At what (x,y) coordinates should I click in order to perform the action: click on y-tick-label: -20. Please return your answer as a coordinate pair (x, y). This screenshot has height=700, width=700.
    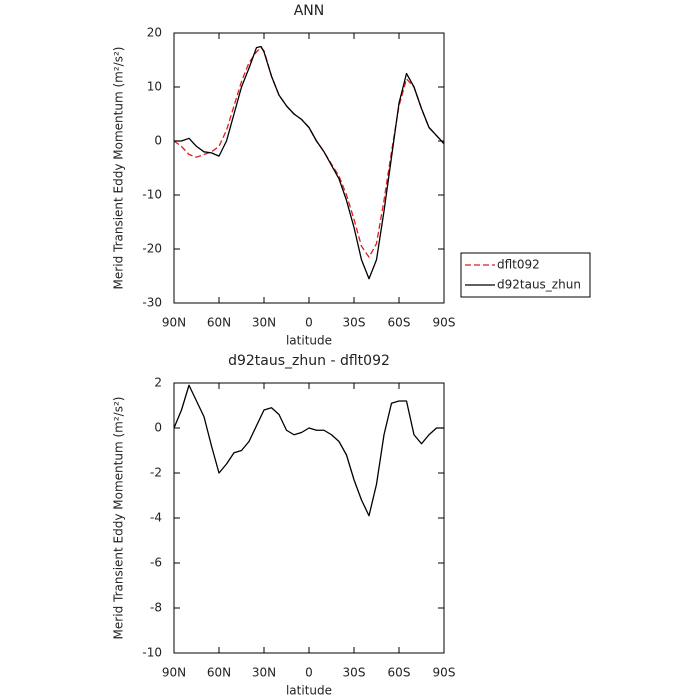
    Looking at the image, I should click on (152, 249).